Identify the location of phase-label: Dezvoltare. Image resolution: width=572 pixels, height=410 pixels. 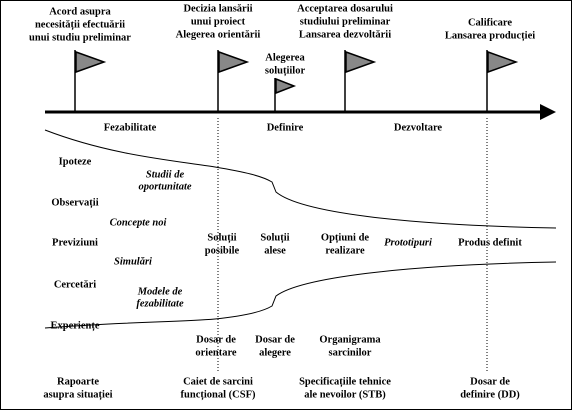
(418, 127).